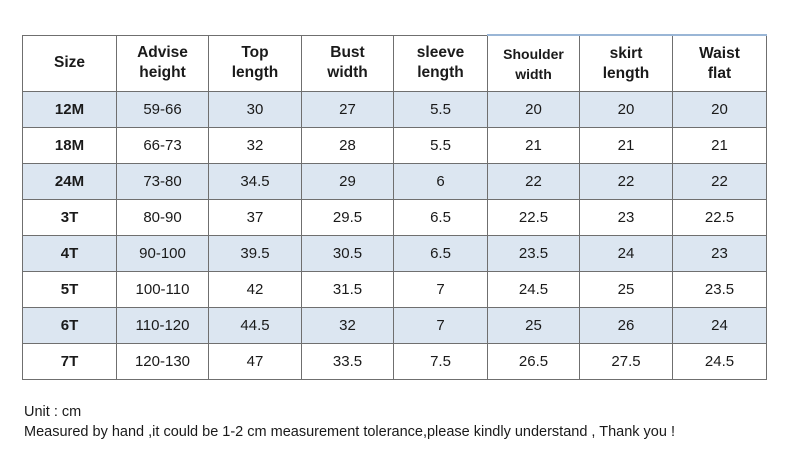 This screenshot has width=797, height=451. I want to click on table-row: 7T 120-130 47 33.5 7.5 26.5 27.5 24.5, so click(394, 361).